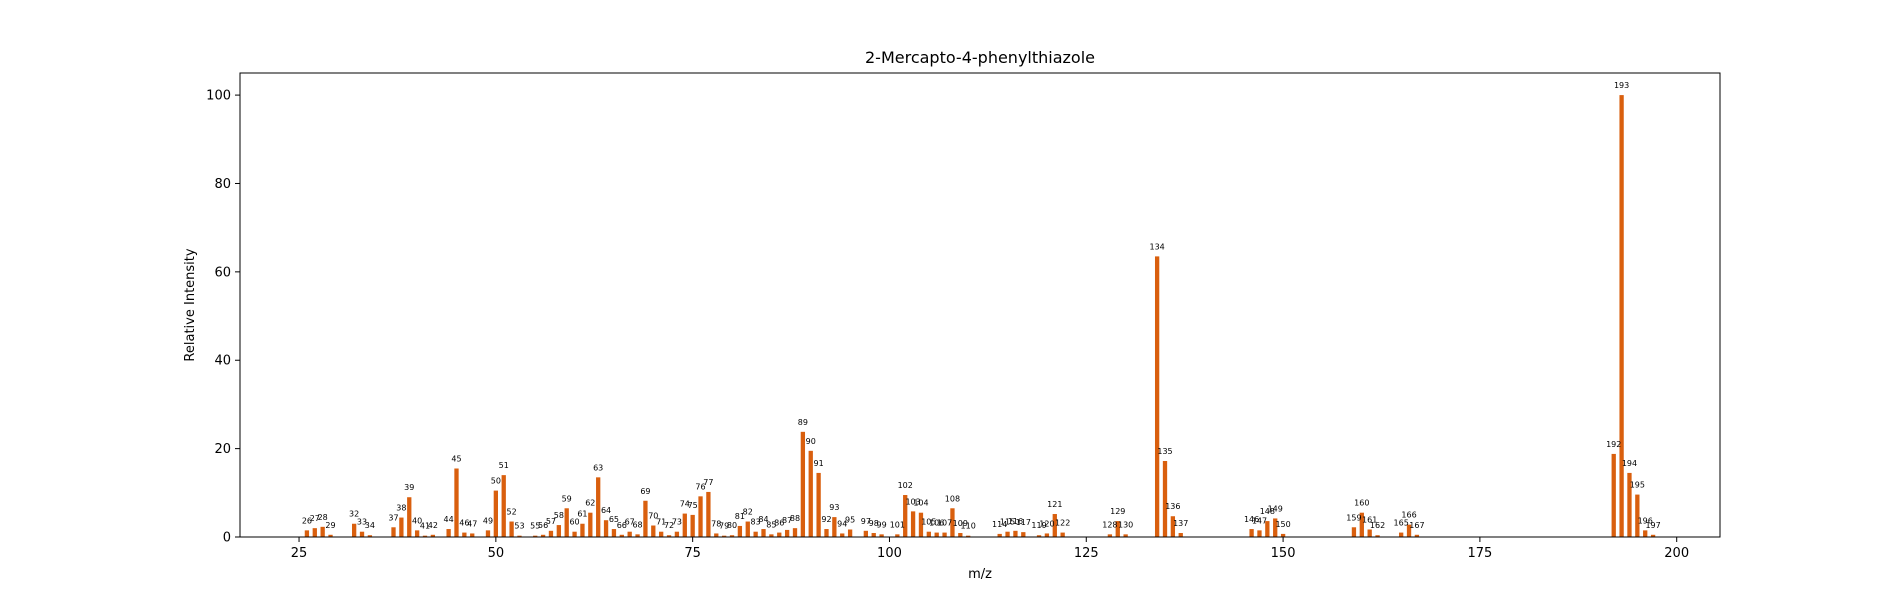 Image resolution: width=1900 pixels, height=600 pixels. What do you see at coordinates (928, 522) in the screenshot?
I see `peak-label-105: 105` at bounding box center [928, 522].